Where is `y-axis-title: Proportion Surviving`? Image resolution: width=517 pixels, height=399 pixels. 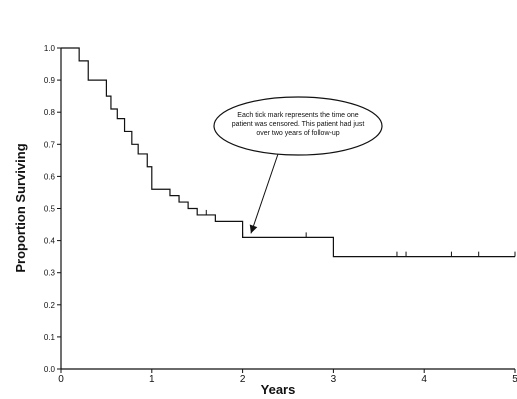
y-axis-title: Proportion Surviving is located at coordinates (20, 207).